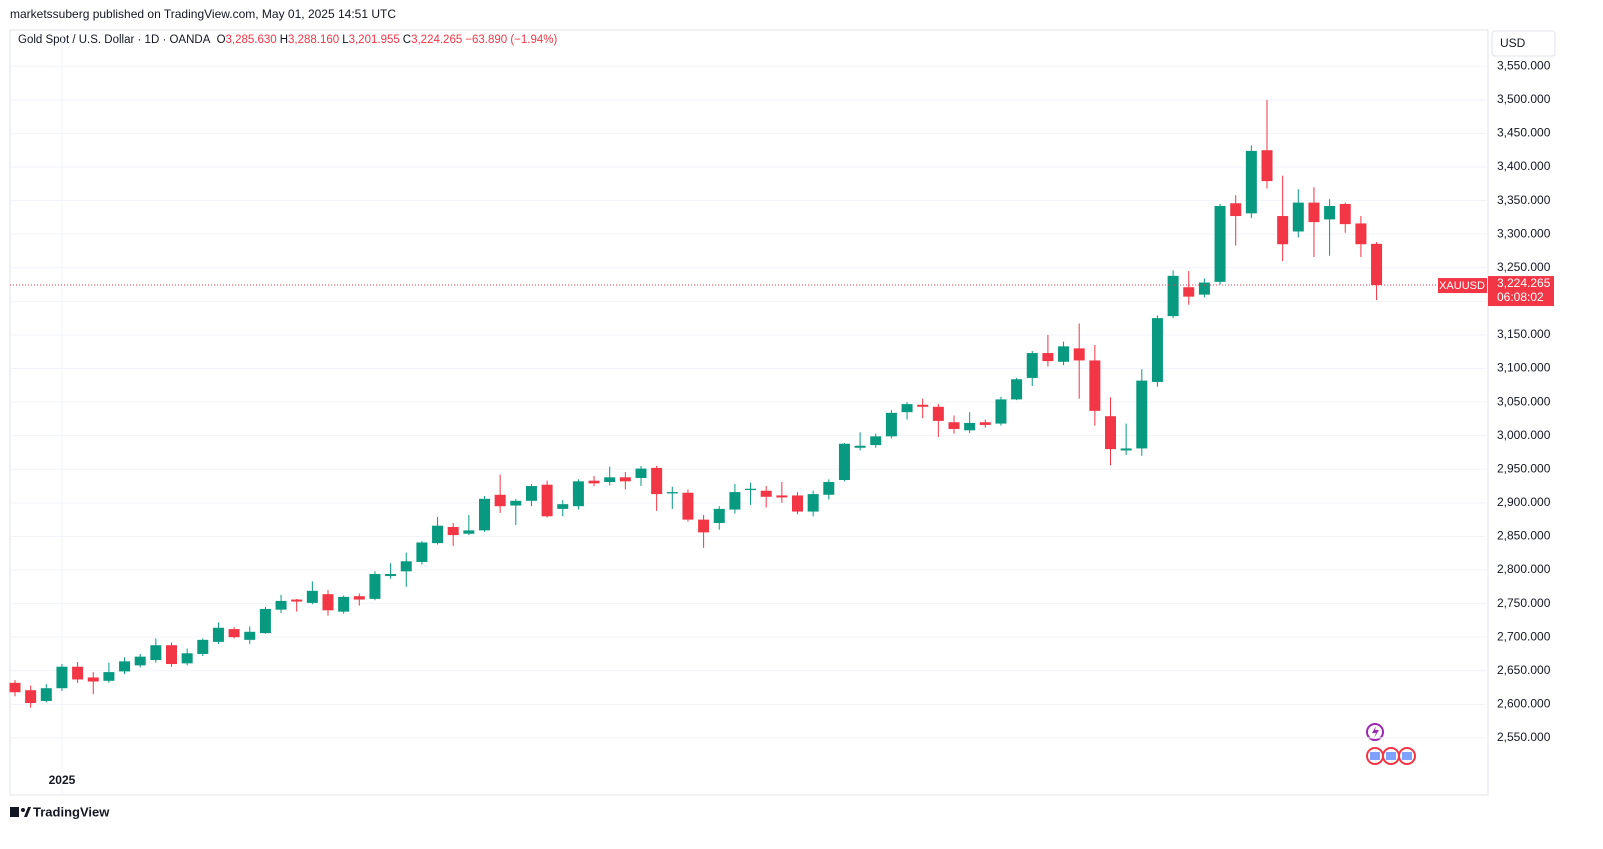  I want to click on y-tick-label: 3,450.000, so click(1524, 133).